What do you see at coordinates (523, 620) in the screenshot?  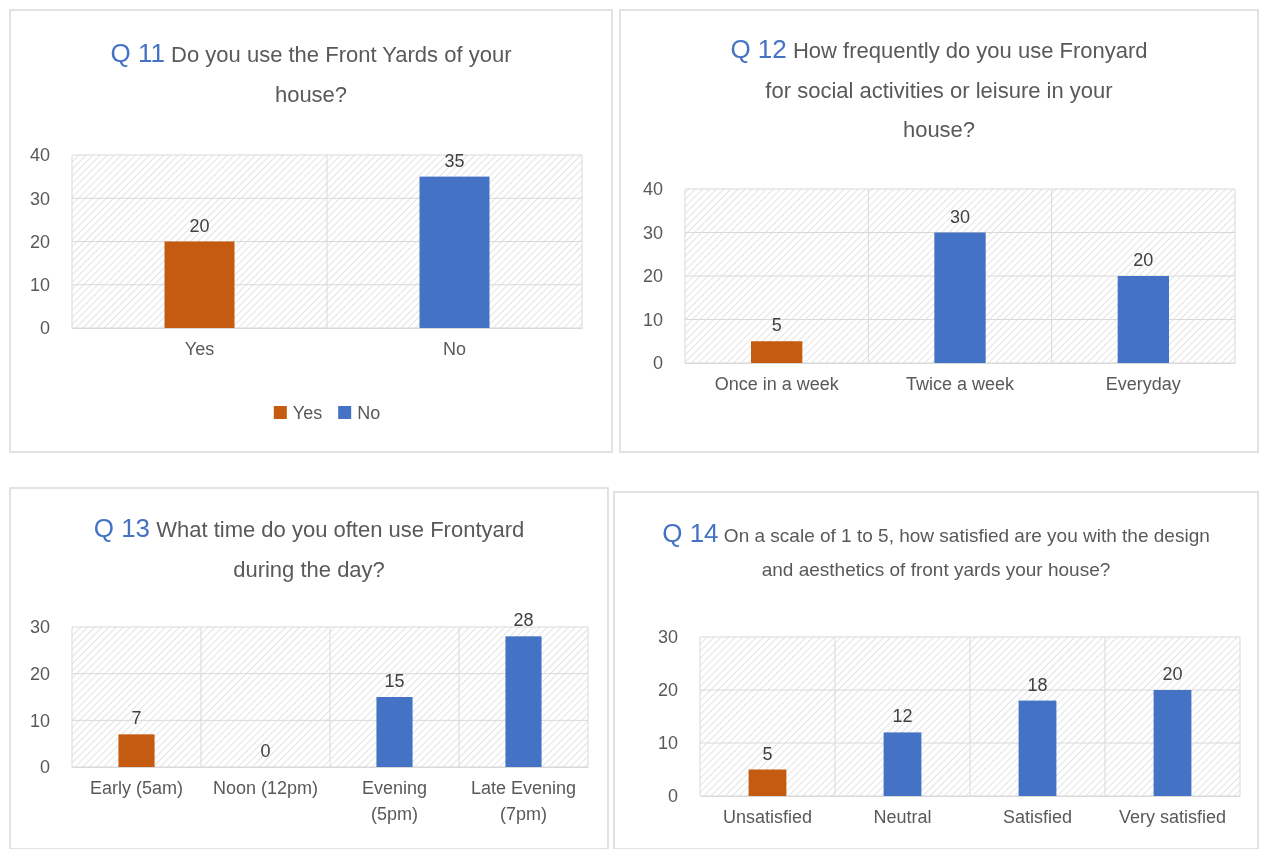 I see `data-label: 28` at bounding box center [523, 620].